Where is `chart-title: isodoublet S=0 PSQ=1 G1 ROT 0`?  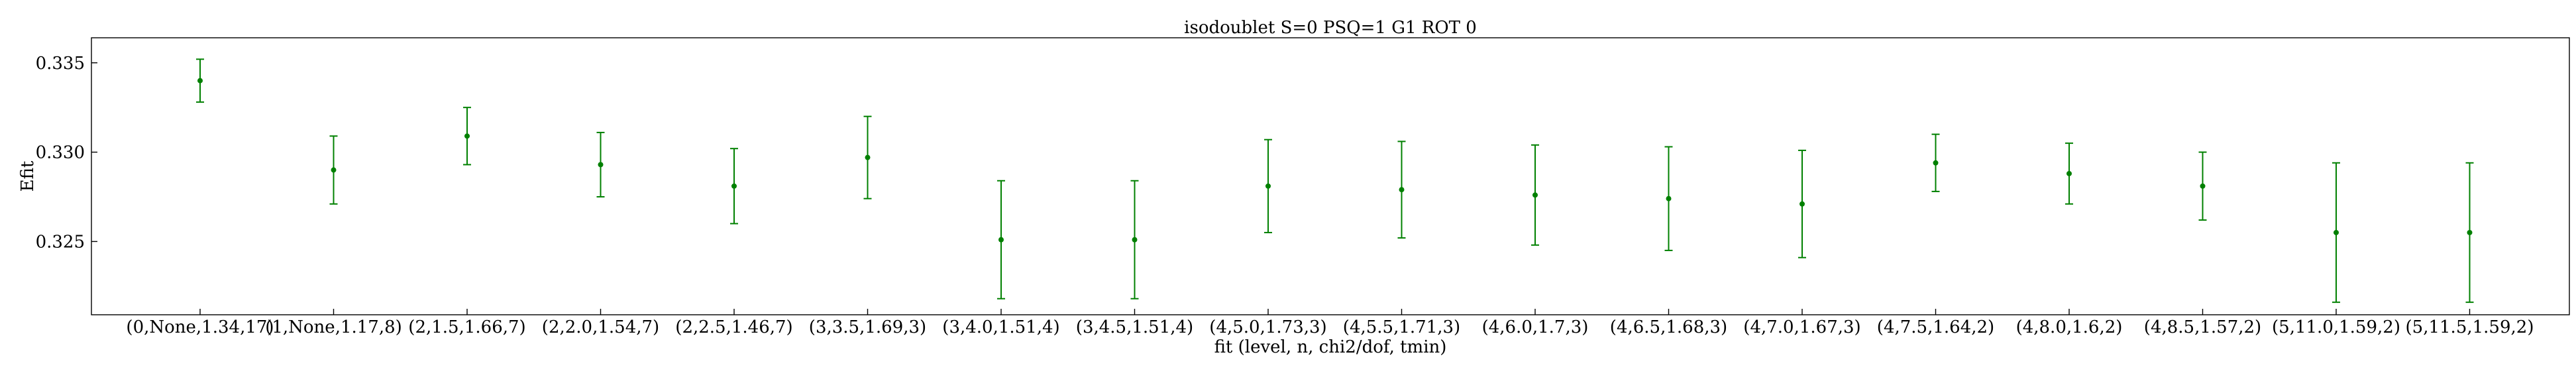
chart-title: isodoublet S=0 PSQ=1 G1 ROT 0 is located at coordinates (1330, 28).